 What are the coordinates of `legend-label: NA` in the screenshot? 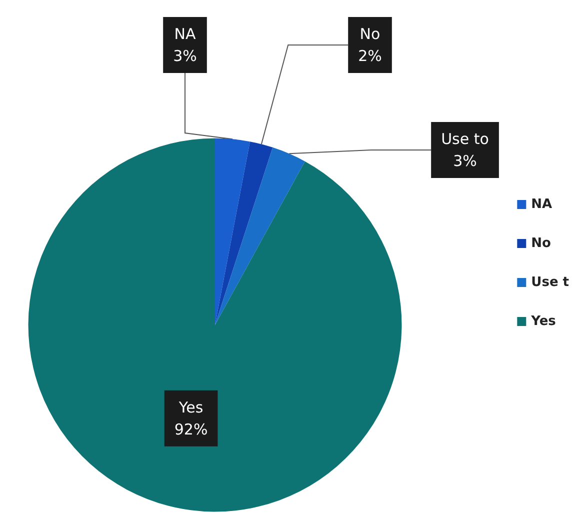 It's located at (541, 204).